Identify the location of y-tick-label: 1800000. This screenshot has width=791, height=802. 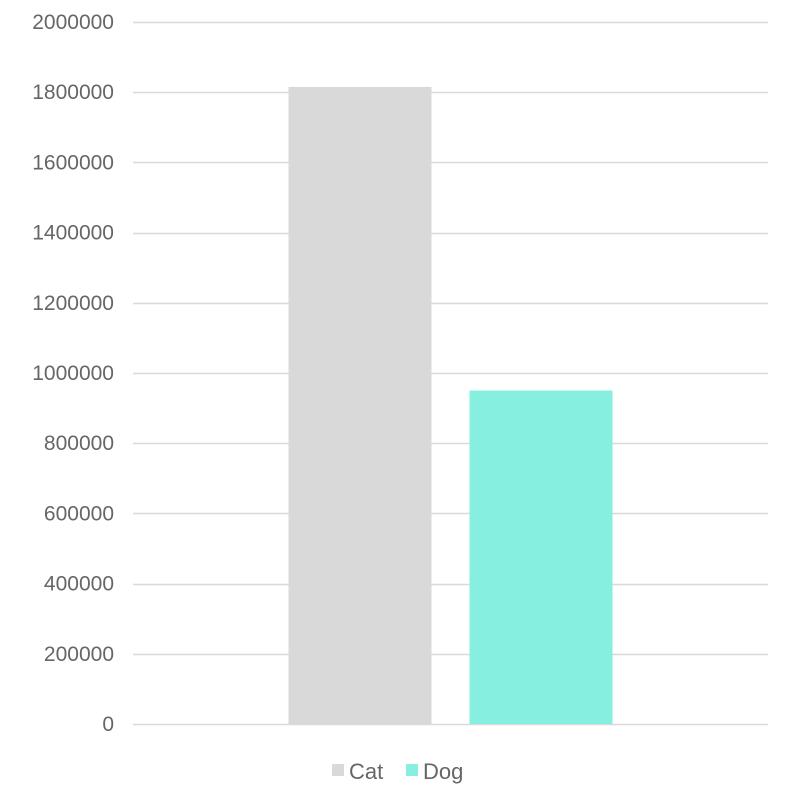
(73, 92).